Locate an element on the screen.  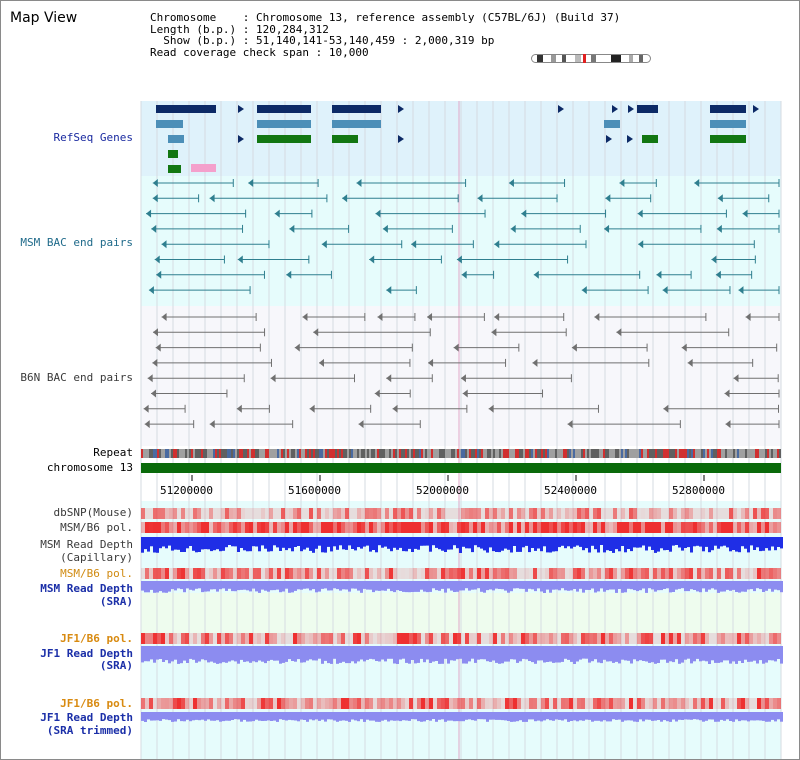
chromosome-bar is located at coordinates (461, 468).